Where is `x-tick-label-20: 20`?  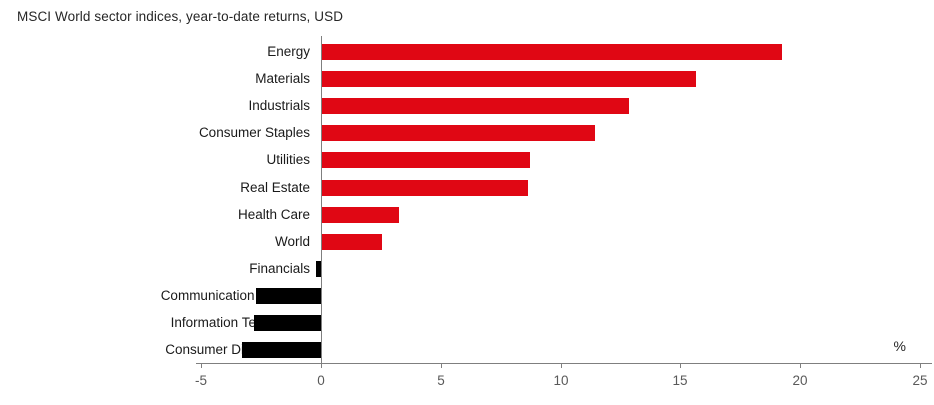 x-tick-label-20: 20 is located at coordinates (800, 380).